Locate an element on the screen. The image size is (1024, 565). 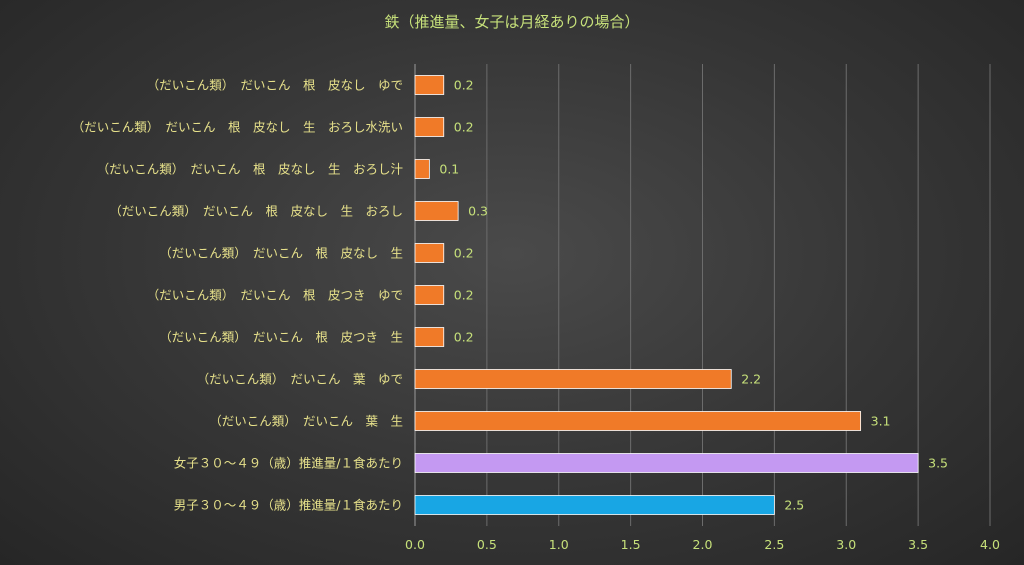
x-tick-label: 2.0 is located at coordinates (703, 544).